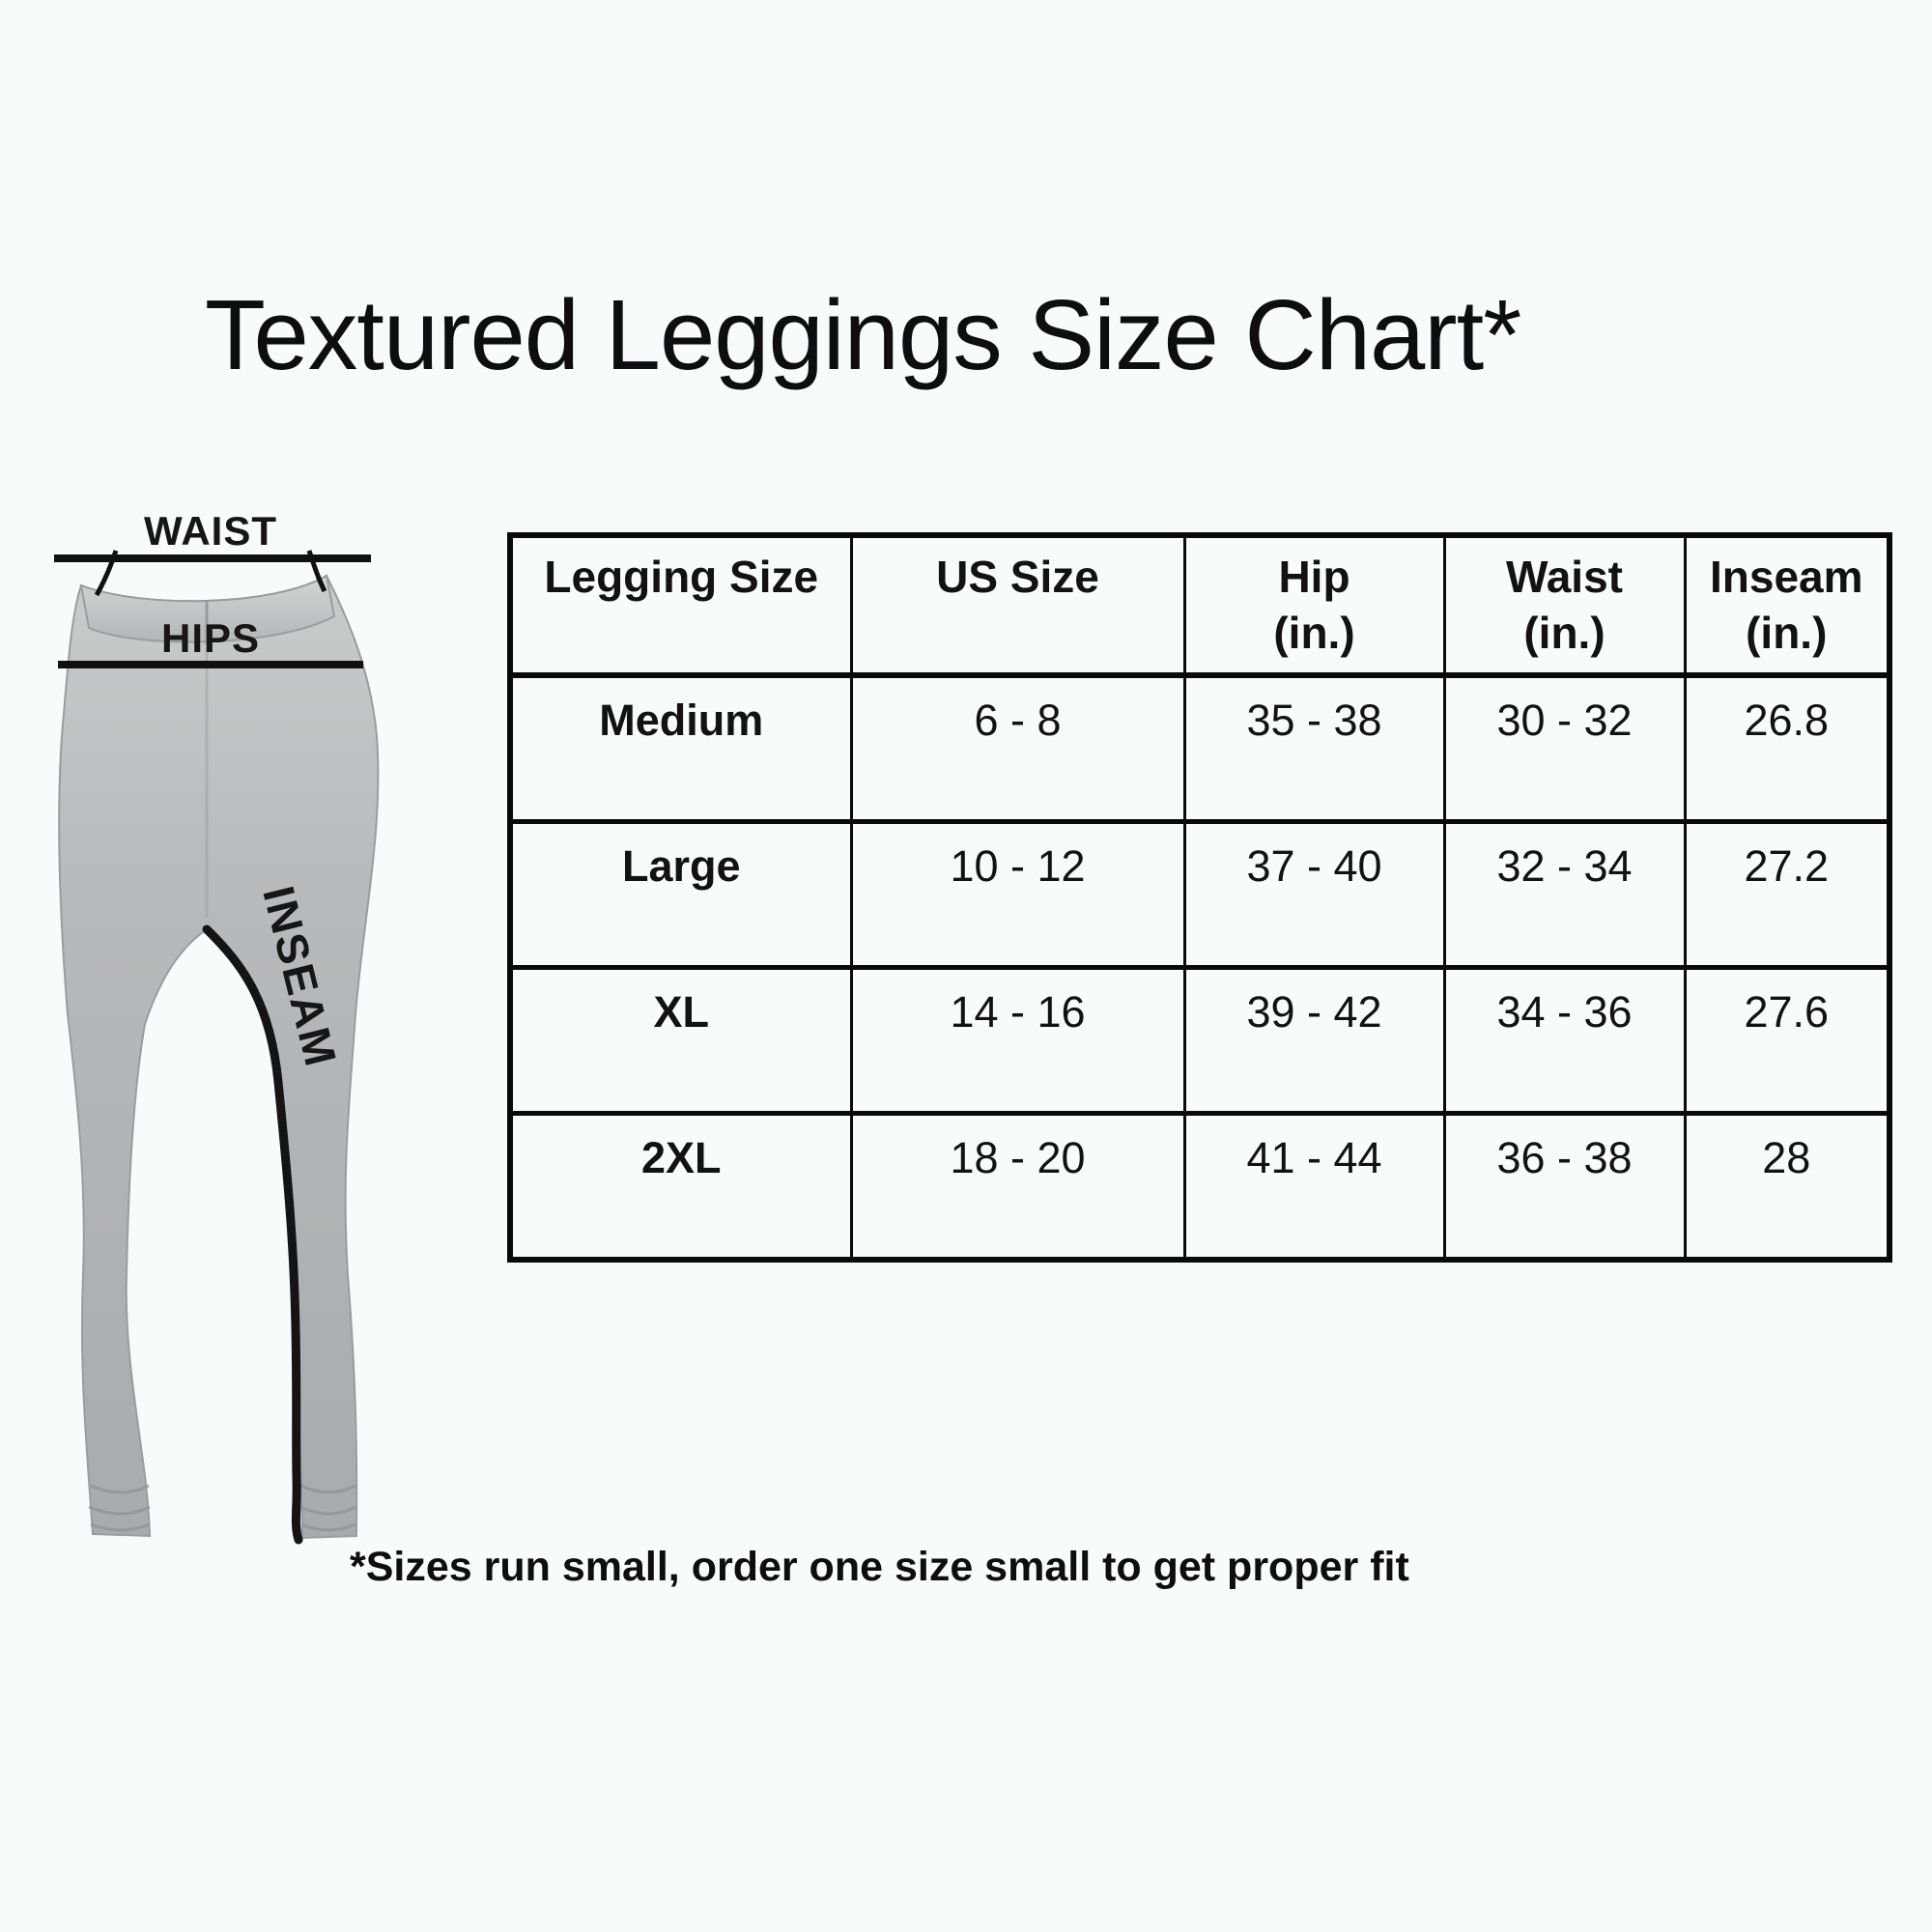  I want to click on col-header-legging-size: Legging Size, so click(680, 605).